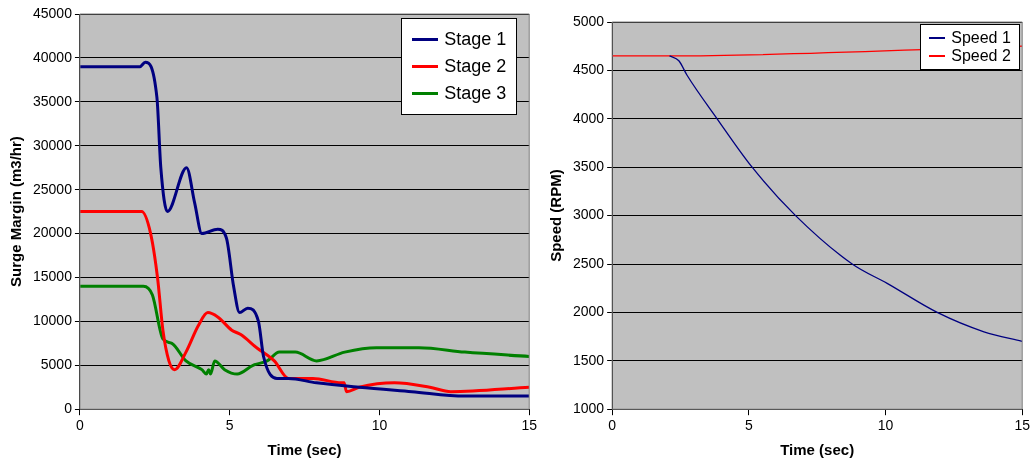  Describe the element at coordinates (52, 100) in the screenshot. I see `y-tick-label: 35000` at that location.